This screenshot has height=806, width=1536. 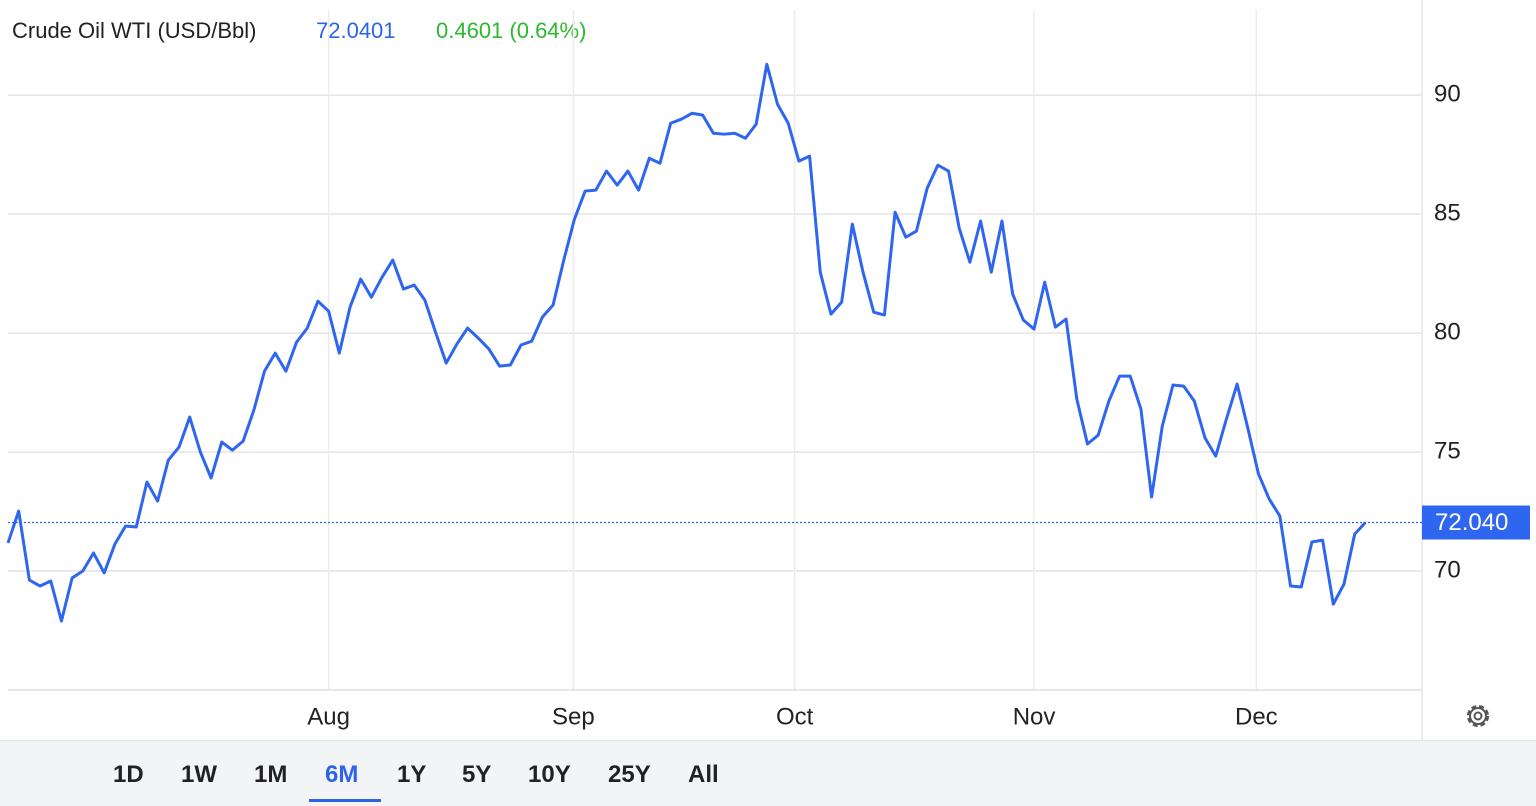 I want to click on x-tick-label: Dec, so click(x=1256, y=716).